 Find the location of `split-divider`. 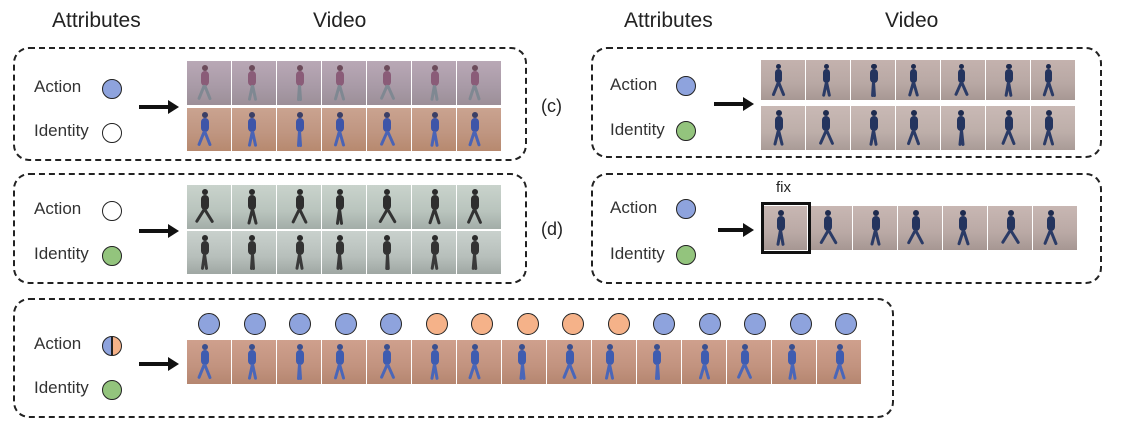

split-divider is located at coordinates (112, 346).